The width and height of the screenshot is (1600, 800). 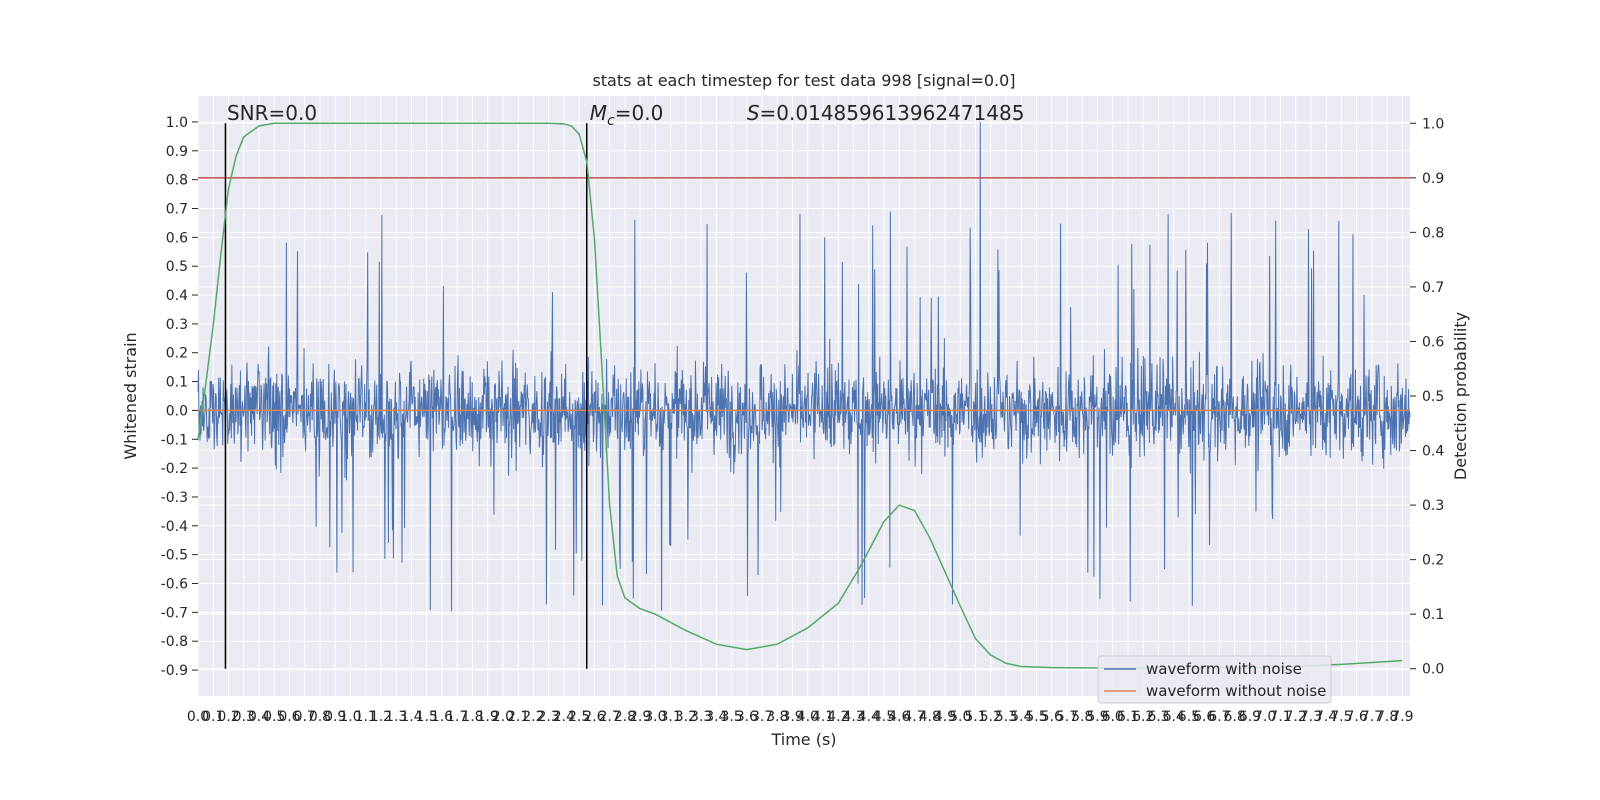 I want to click on x-tick-label: 5.4, so click(x=1021, y=717).